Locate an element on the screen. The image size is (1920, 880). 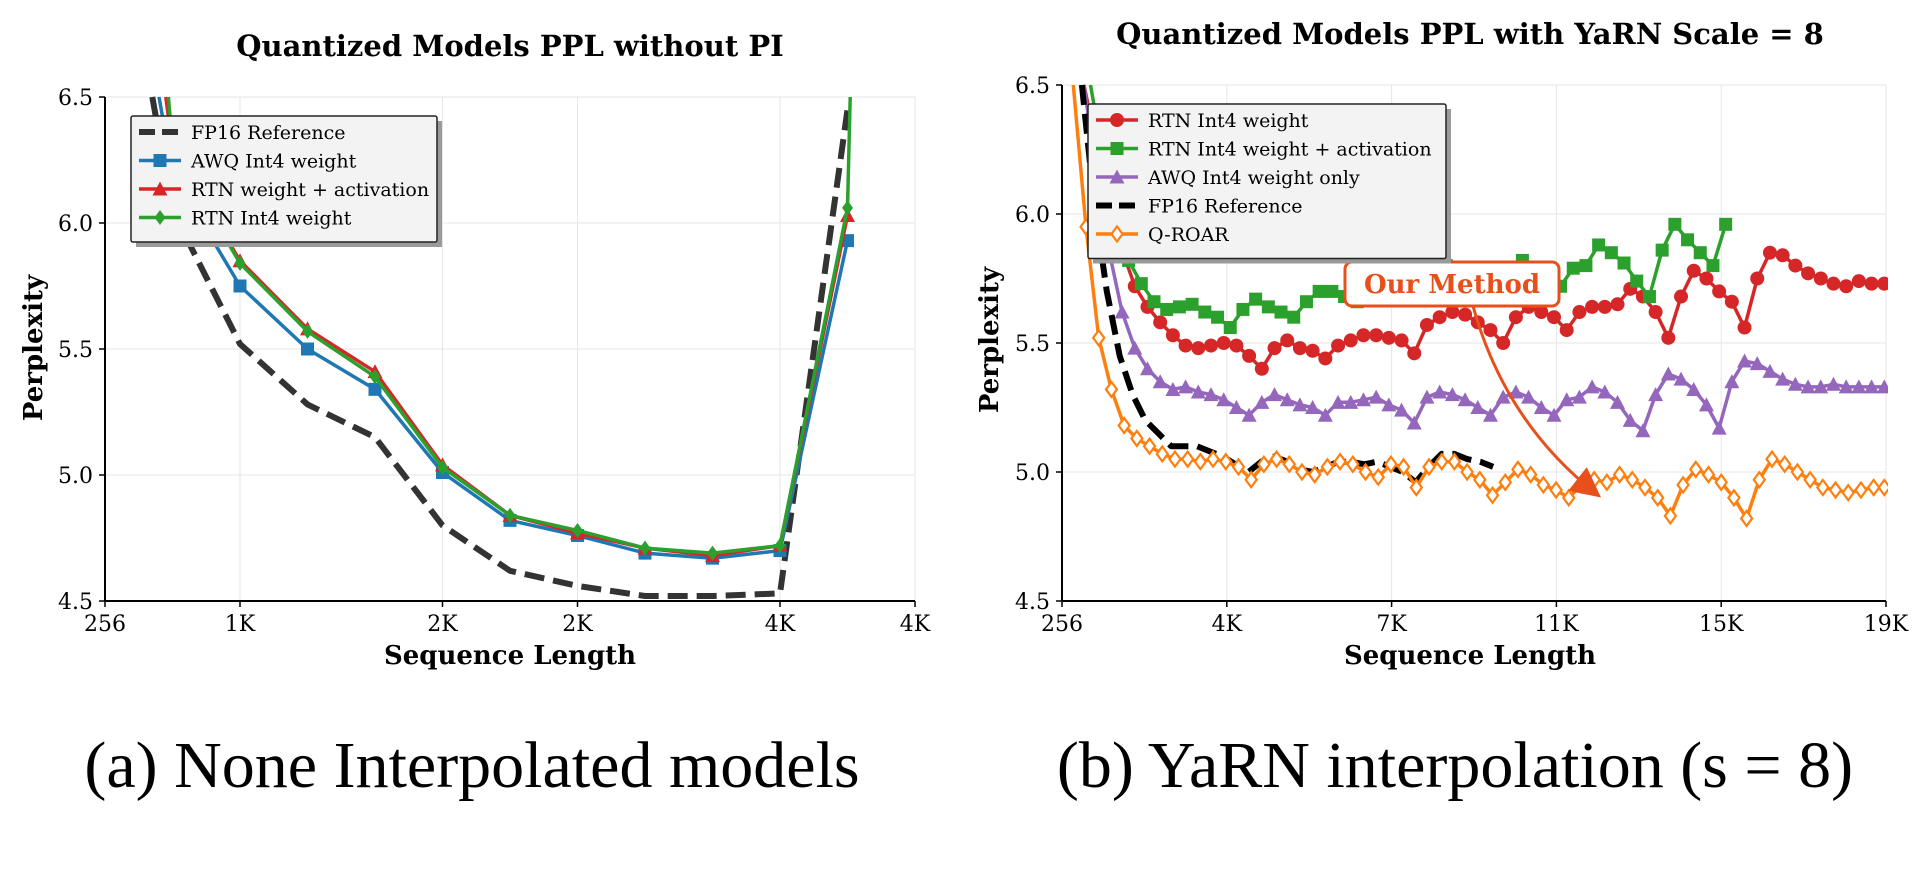
legend-marker is located at coordinates (1117, 176).